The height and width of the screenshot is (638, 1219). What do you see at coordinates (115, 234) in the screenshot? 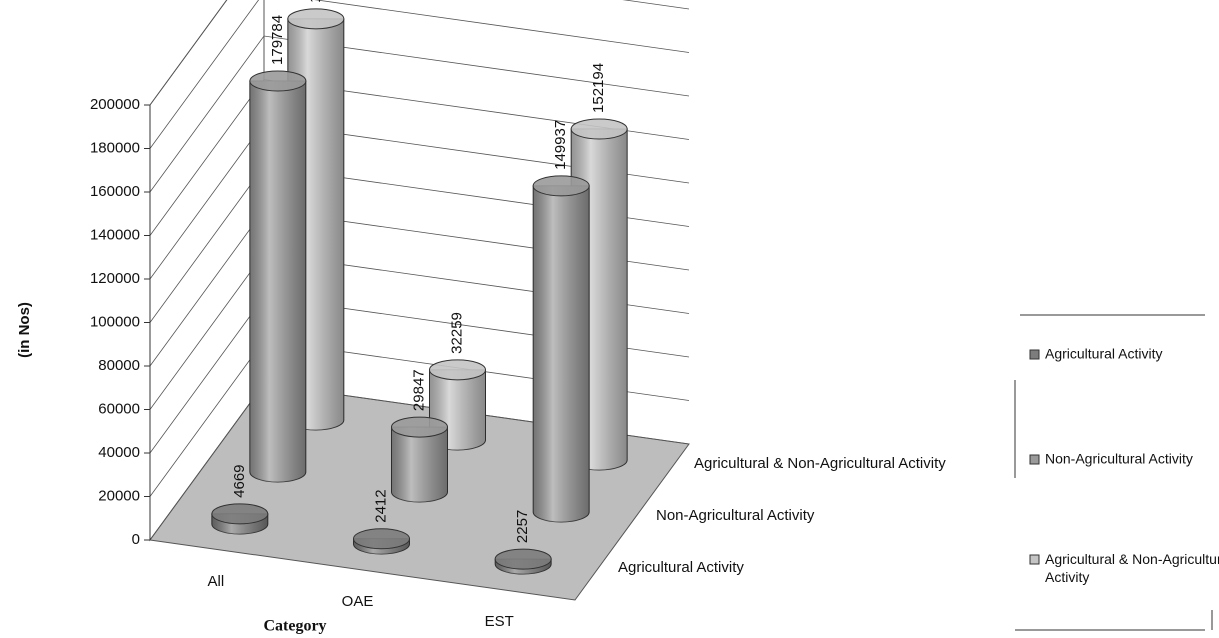
I see `y-tick-label: 140000` at bounding box center [115, 234].